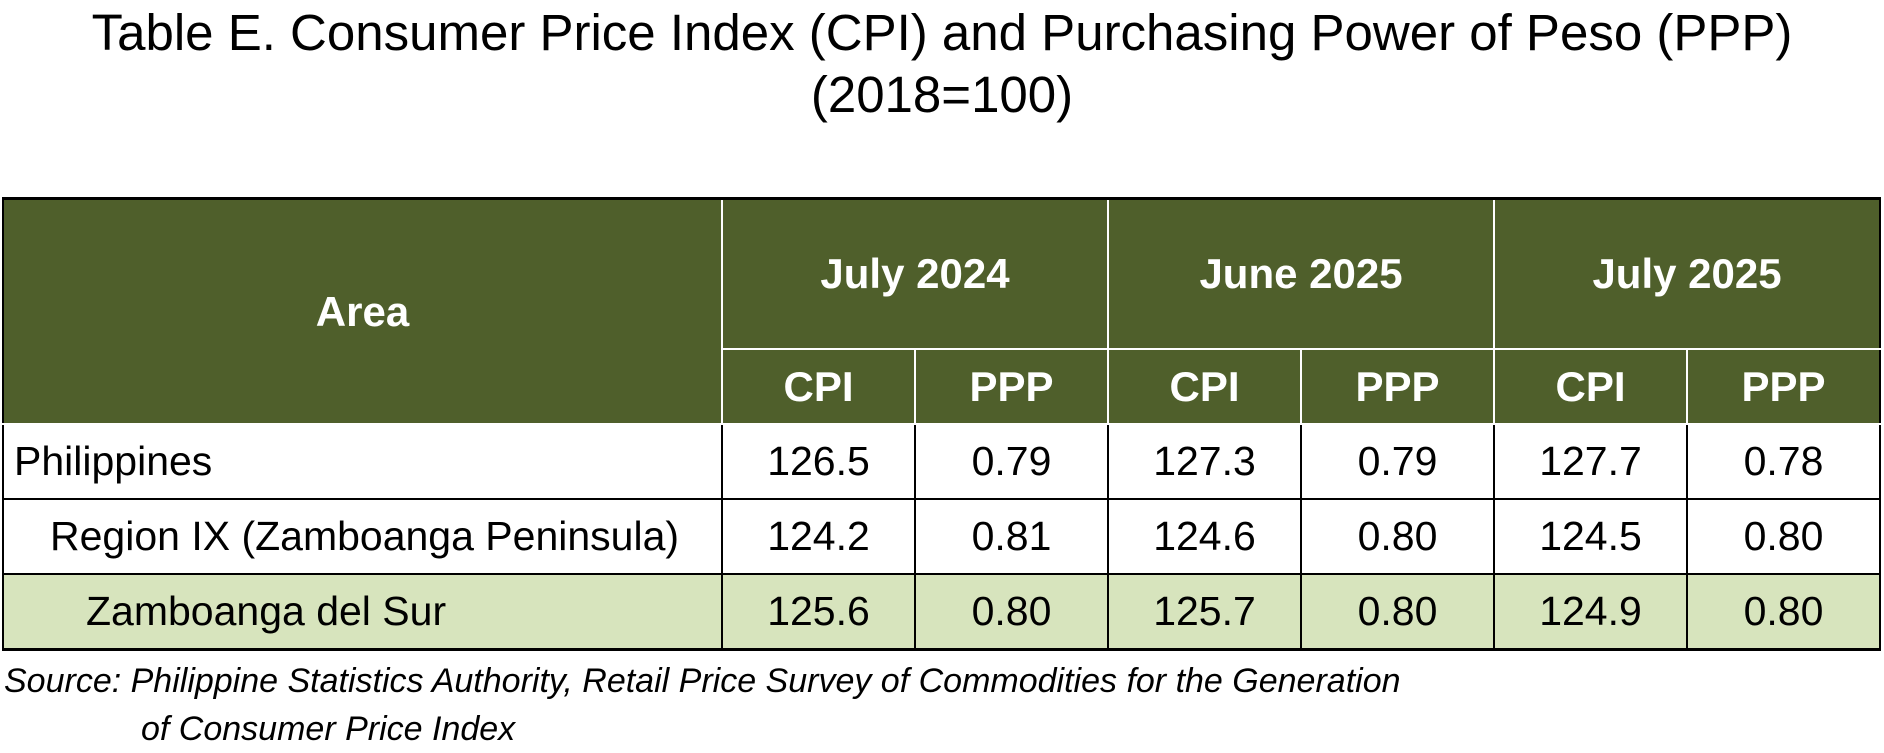  Describe the element at coordinates (1204, 612) in the screenshot. I see `cpi-value-cell: 125.7` at that location.